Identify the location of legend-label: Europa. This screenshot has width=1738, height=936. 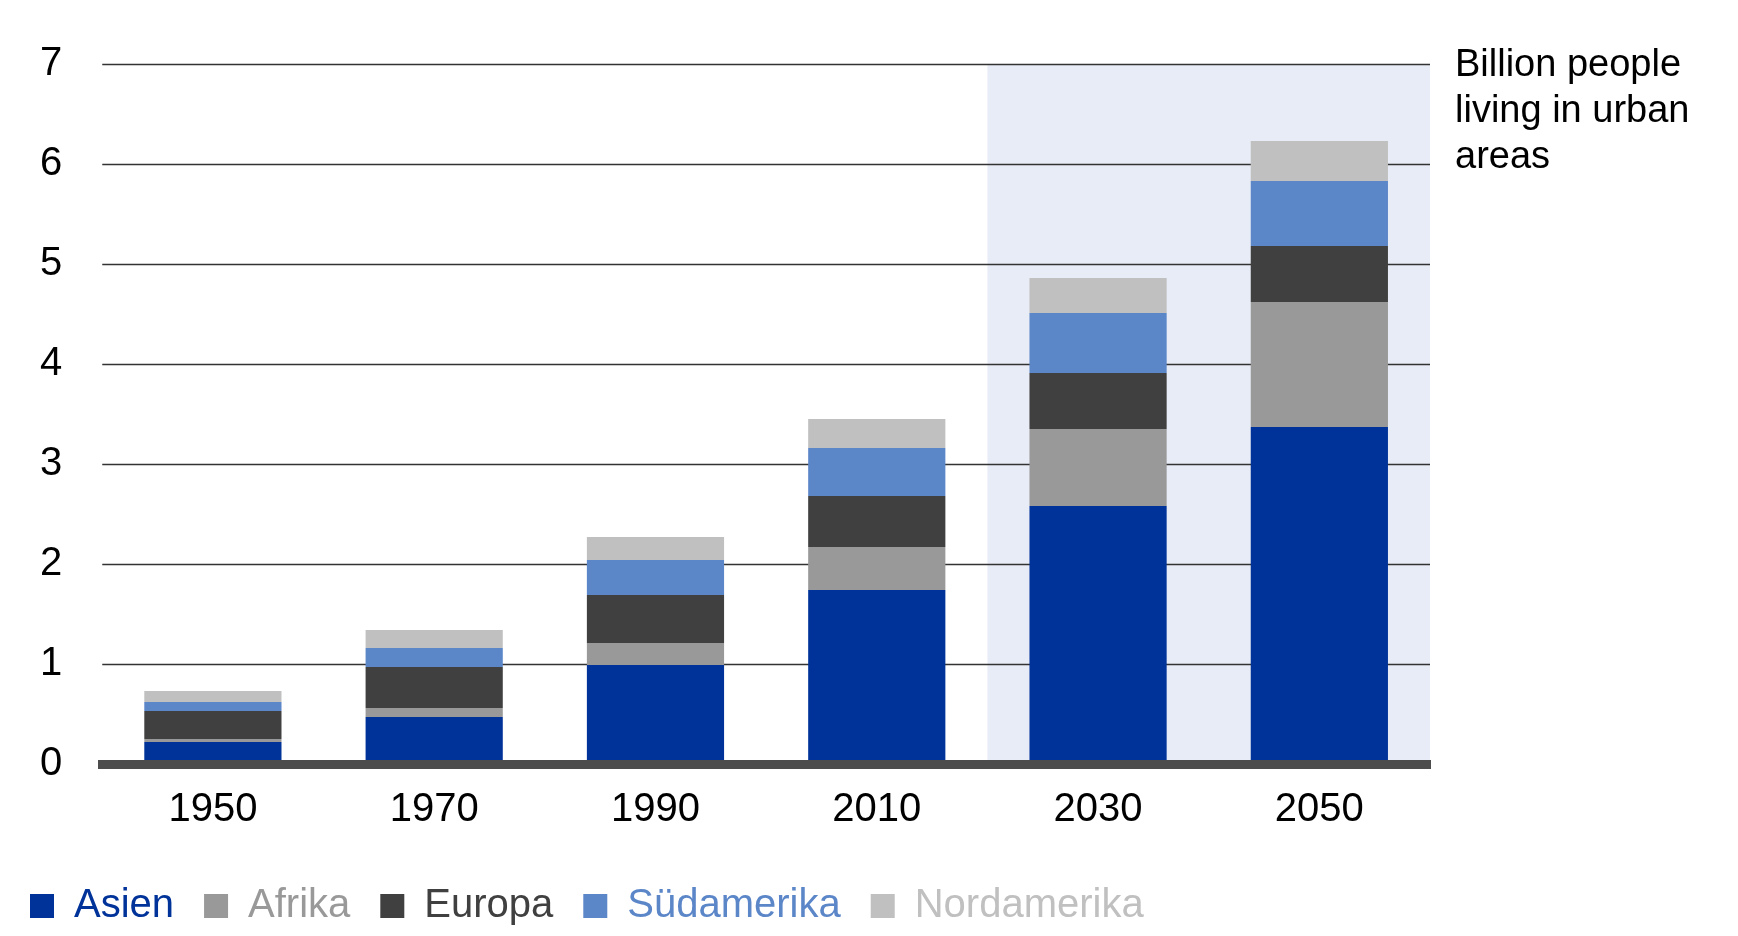
(489, 903).